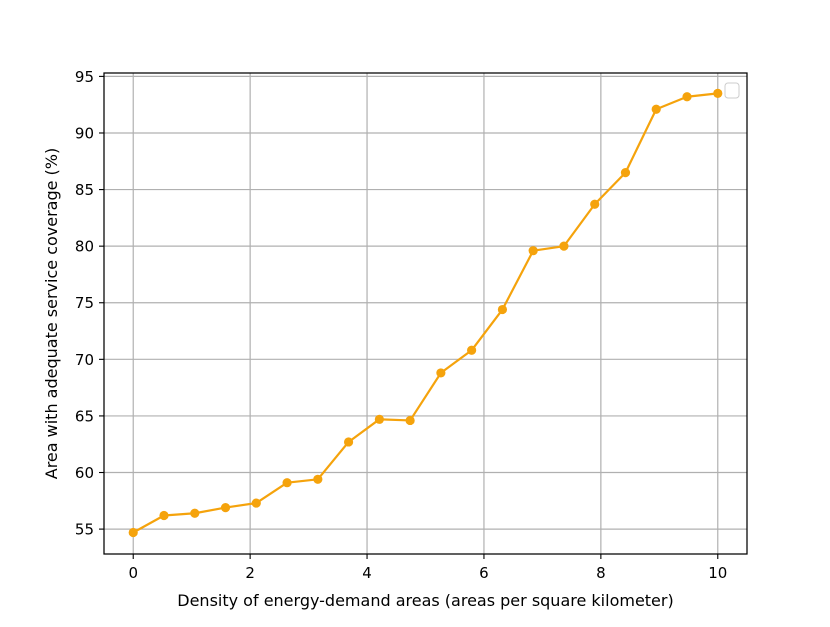  What do you see at coordinates (84, 530) in the screenshot?
I see `y-tick-label: 55` at bounding box center [84, 530].